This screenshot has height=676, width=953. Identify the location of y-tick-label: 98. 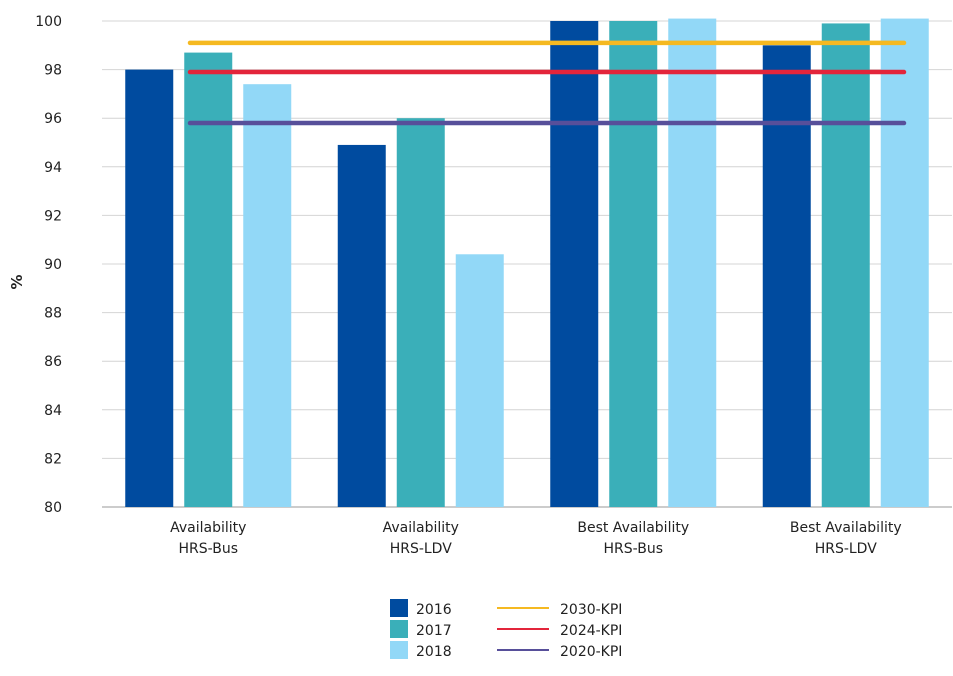
(53, 71).